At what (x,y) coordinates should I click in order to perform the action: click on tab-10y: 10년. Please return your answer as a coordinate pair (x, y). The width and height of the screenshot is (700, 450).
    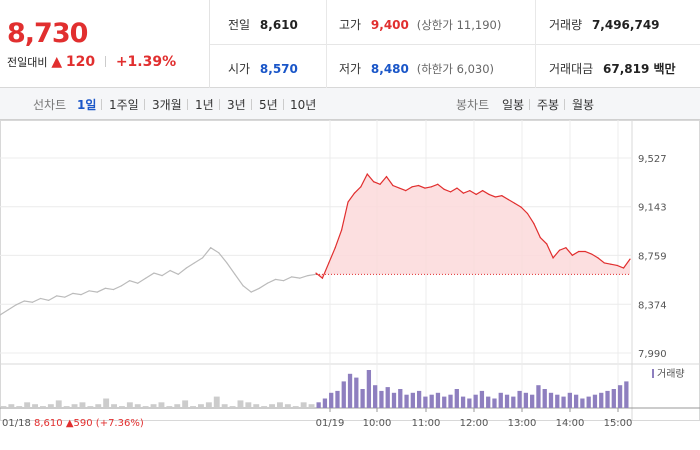
    Looking at the image, I should click on (303, 105).